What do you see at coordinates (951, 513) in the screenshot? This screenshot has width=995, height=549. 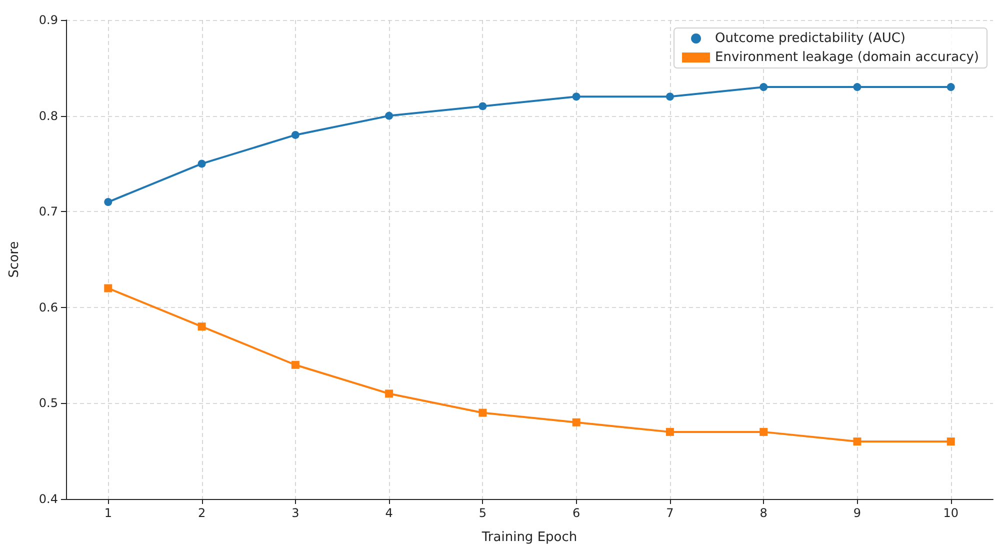 I see `x-tick-label: 10` at bounding box center [951, 513].